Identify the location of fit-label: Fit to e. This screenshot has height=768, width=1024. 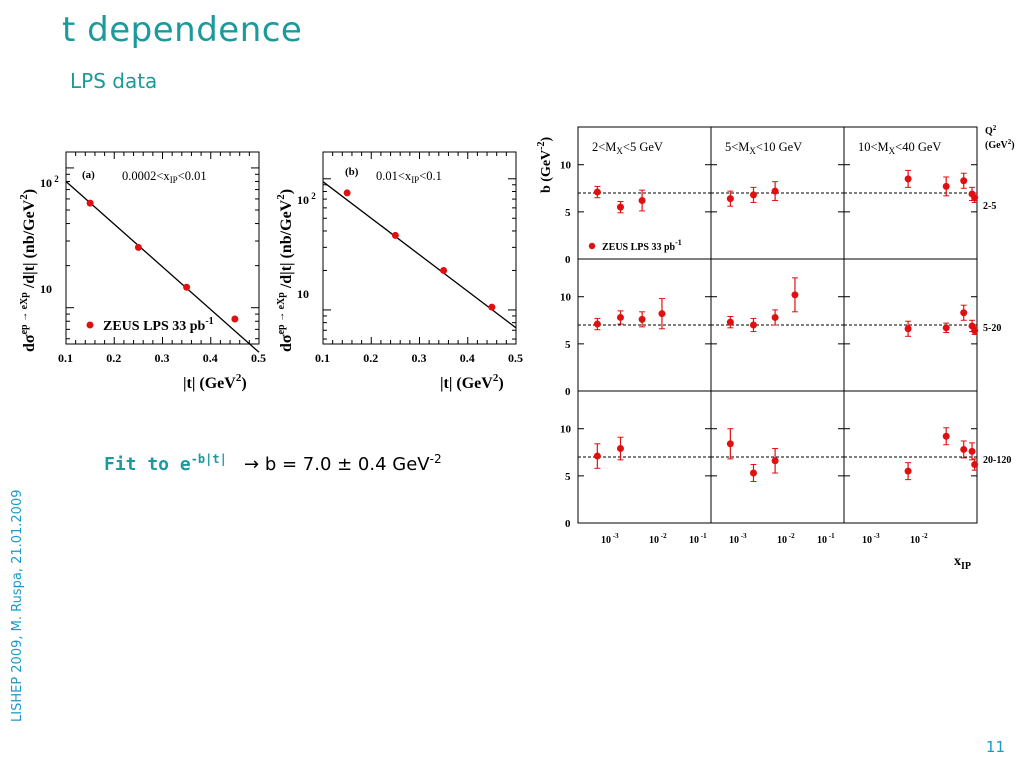
(147, 464).